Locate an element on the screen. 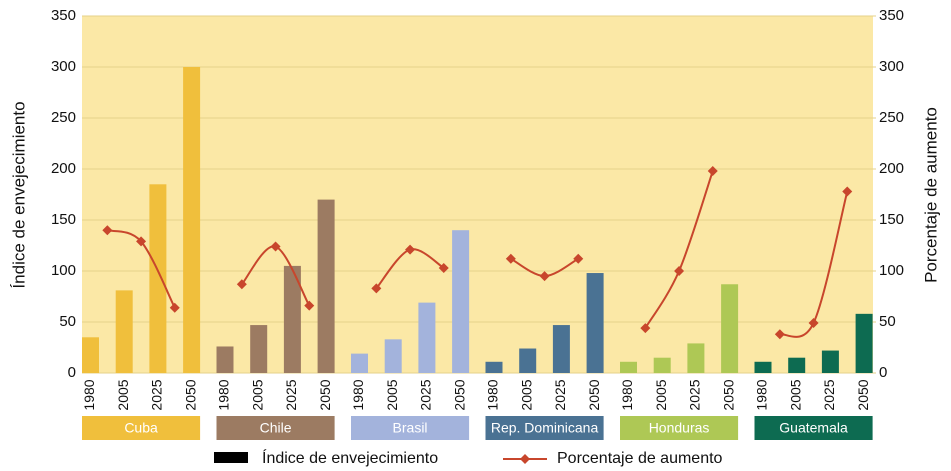 This screenshot has height=471, width=951. group-label: Brasil is located at coordinates (410, 428).